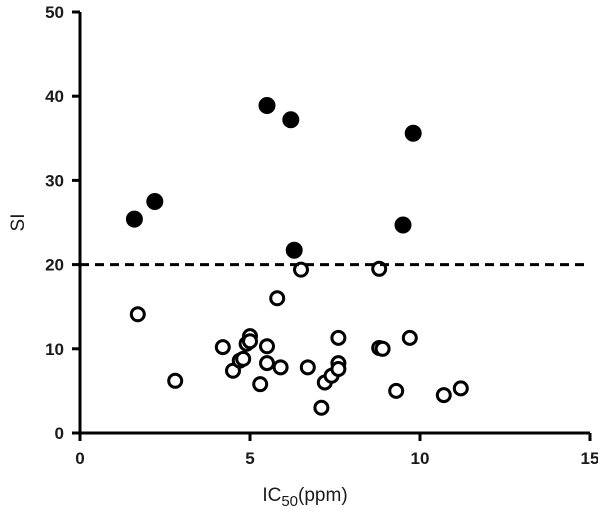  What do you see at coordinates (62, 223) in the screenshot?
I see `y-ticks: 0 10 20 30 40 50` at bounding box center [62, 223].